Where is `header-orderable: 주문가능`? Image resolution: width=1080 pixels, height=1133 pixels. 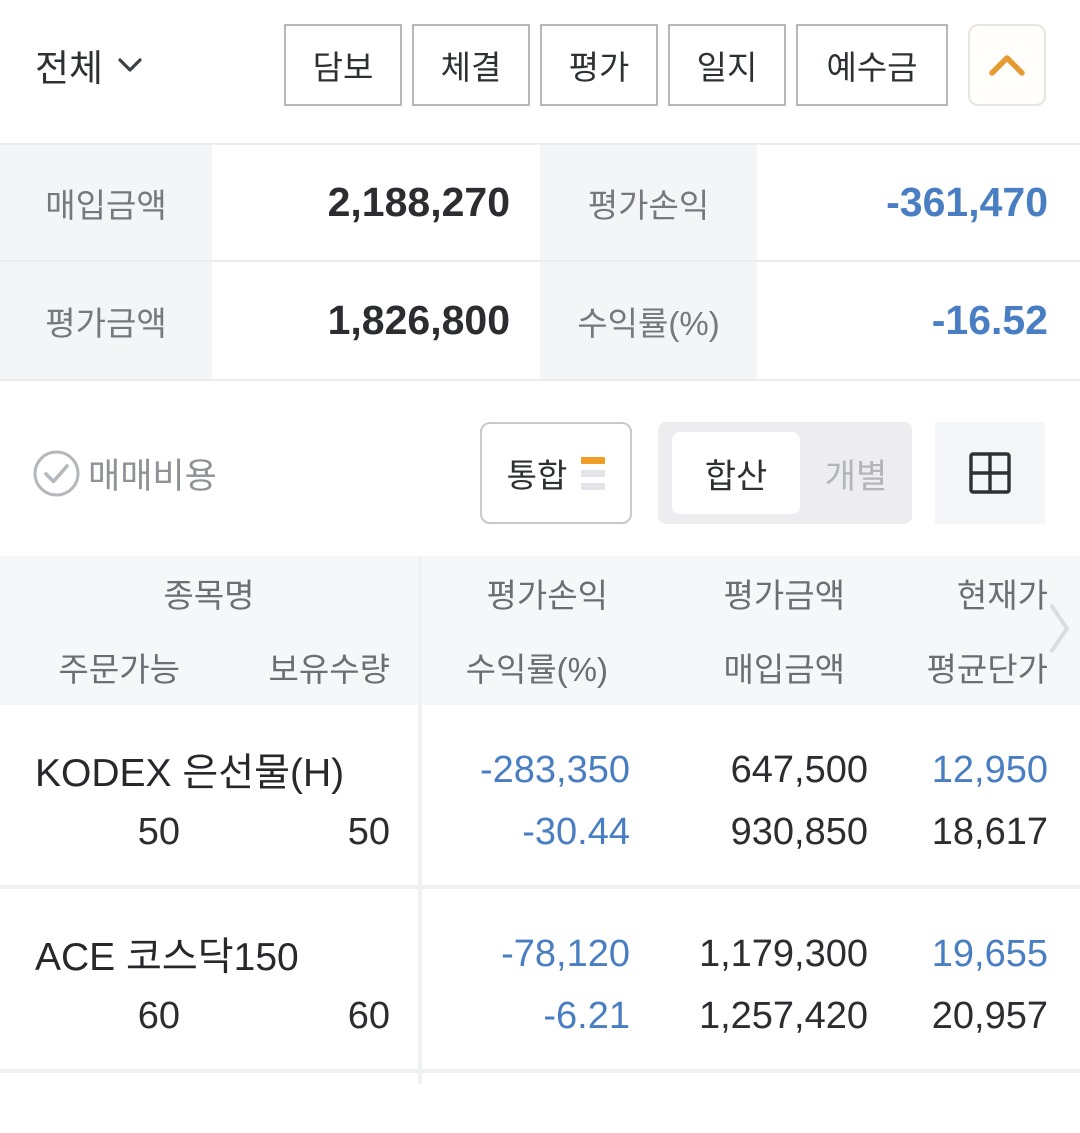 header-orderable: 주문가능 is located at coordinates (119, 669).